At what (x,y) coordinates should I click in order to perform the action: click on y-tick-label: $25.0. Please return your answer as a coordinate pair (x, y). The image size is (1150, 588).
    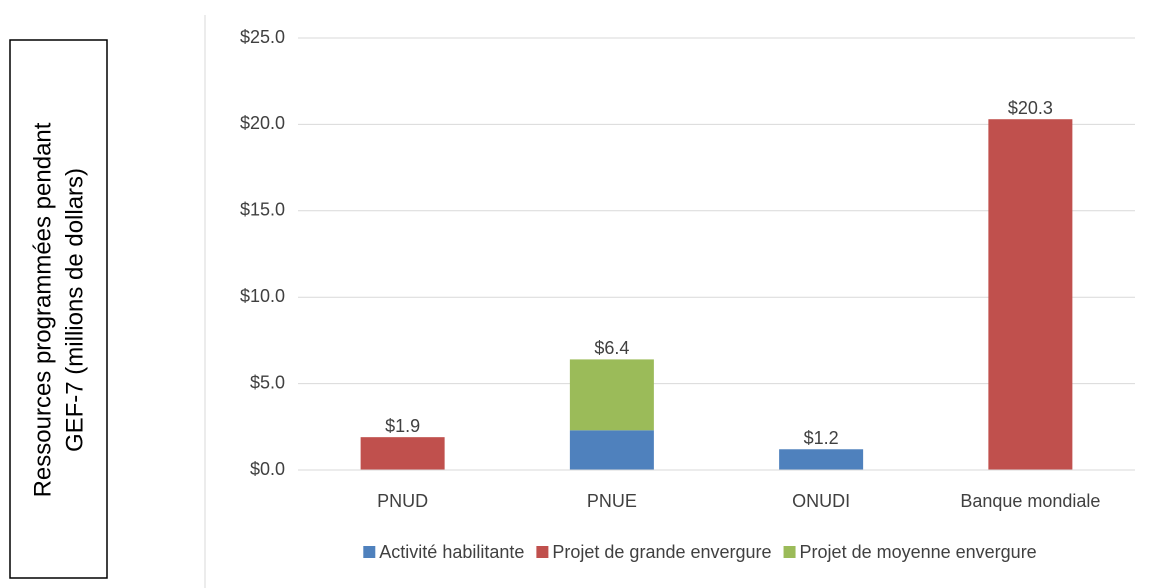
    Looking at the image, I should click on (262, 37).